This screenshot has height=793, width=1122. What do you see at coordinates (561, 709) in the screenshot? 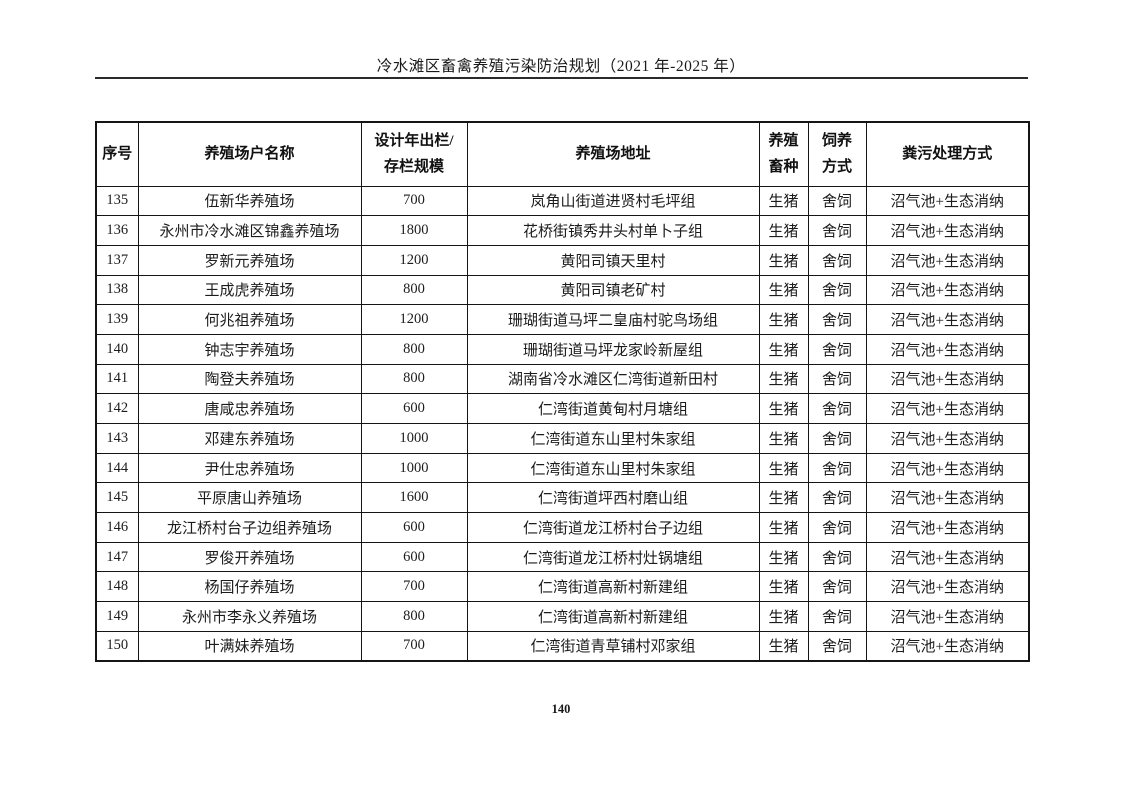
I see `page-number: 140` at bounding box center [561, 709].